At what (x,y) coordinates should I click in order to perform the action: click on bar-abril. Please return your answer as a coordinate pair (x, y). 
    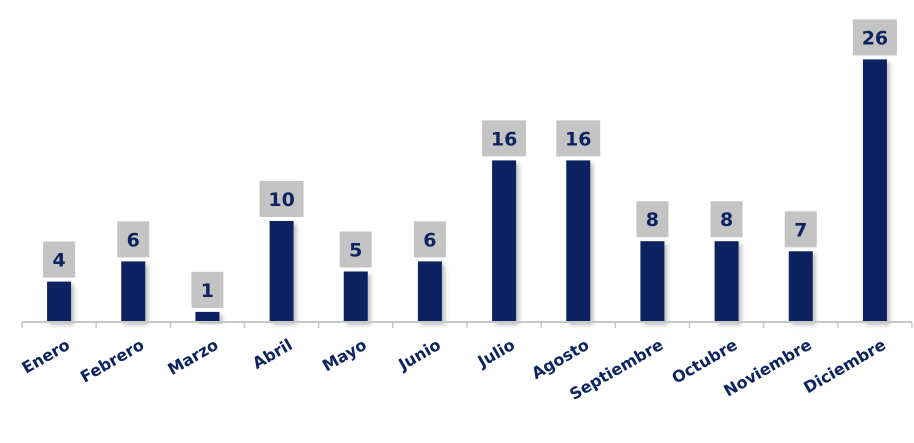
    Looking at the image, I should click on (281, 271).